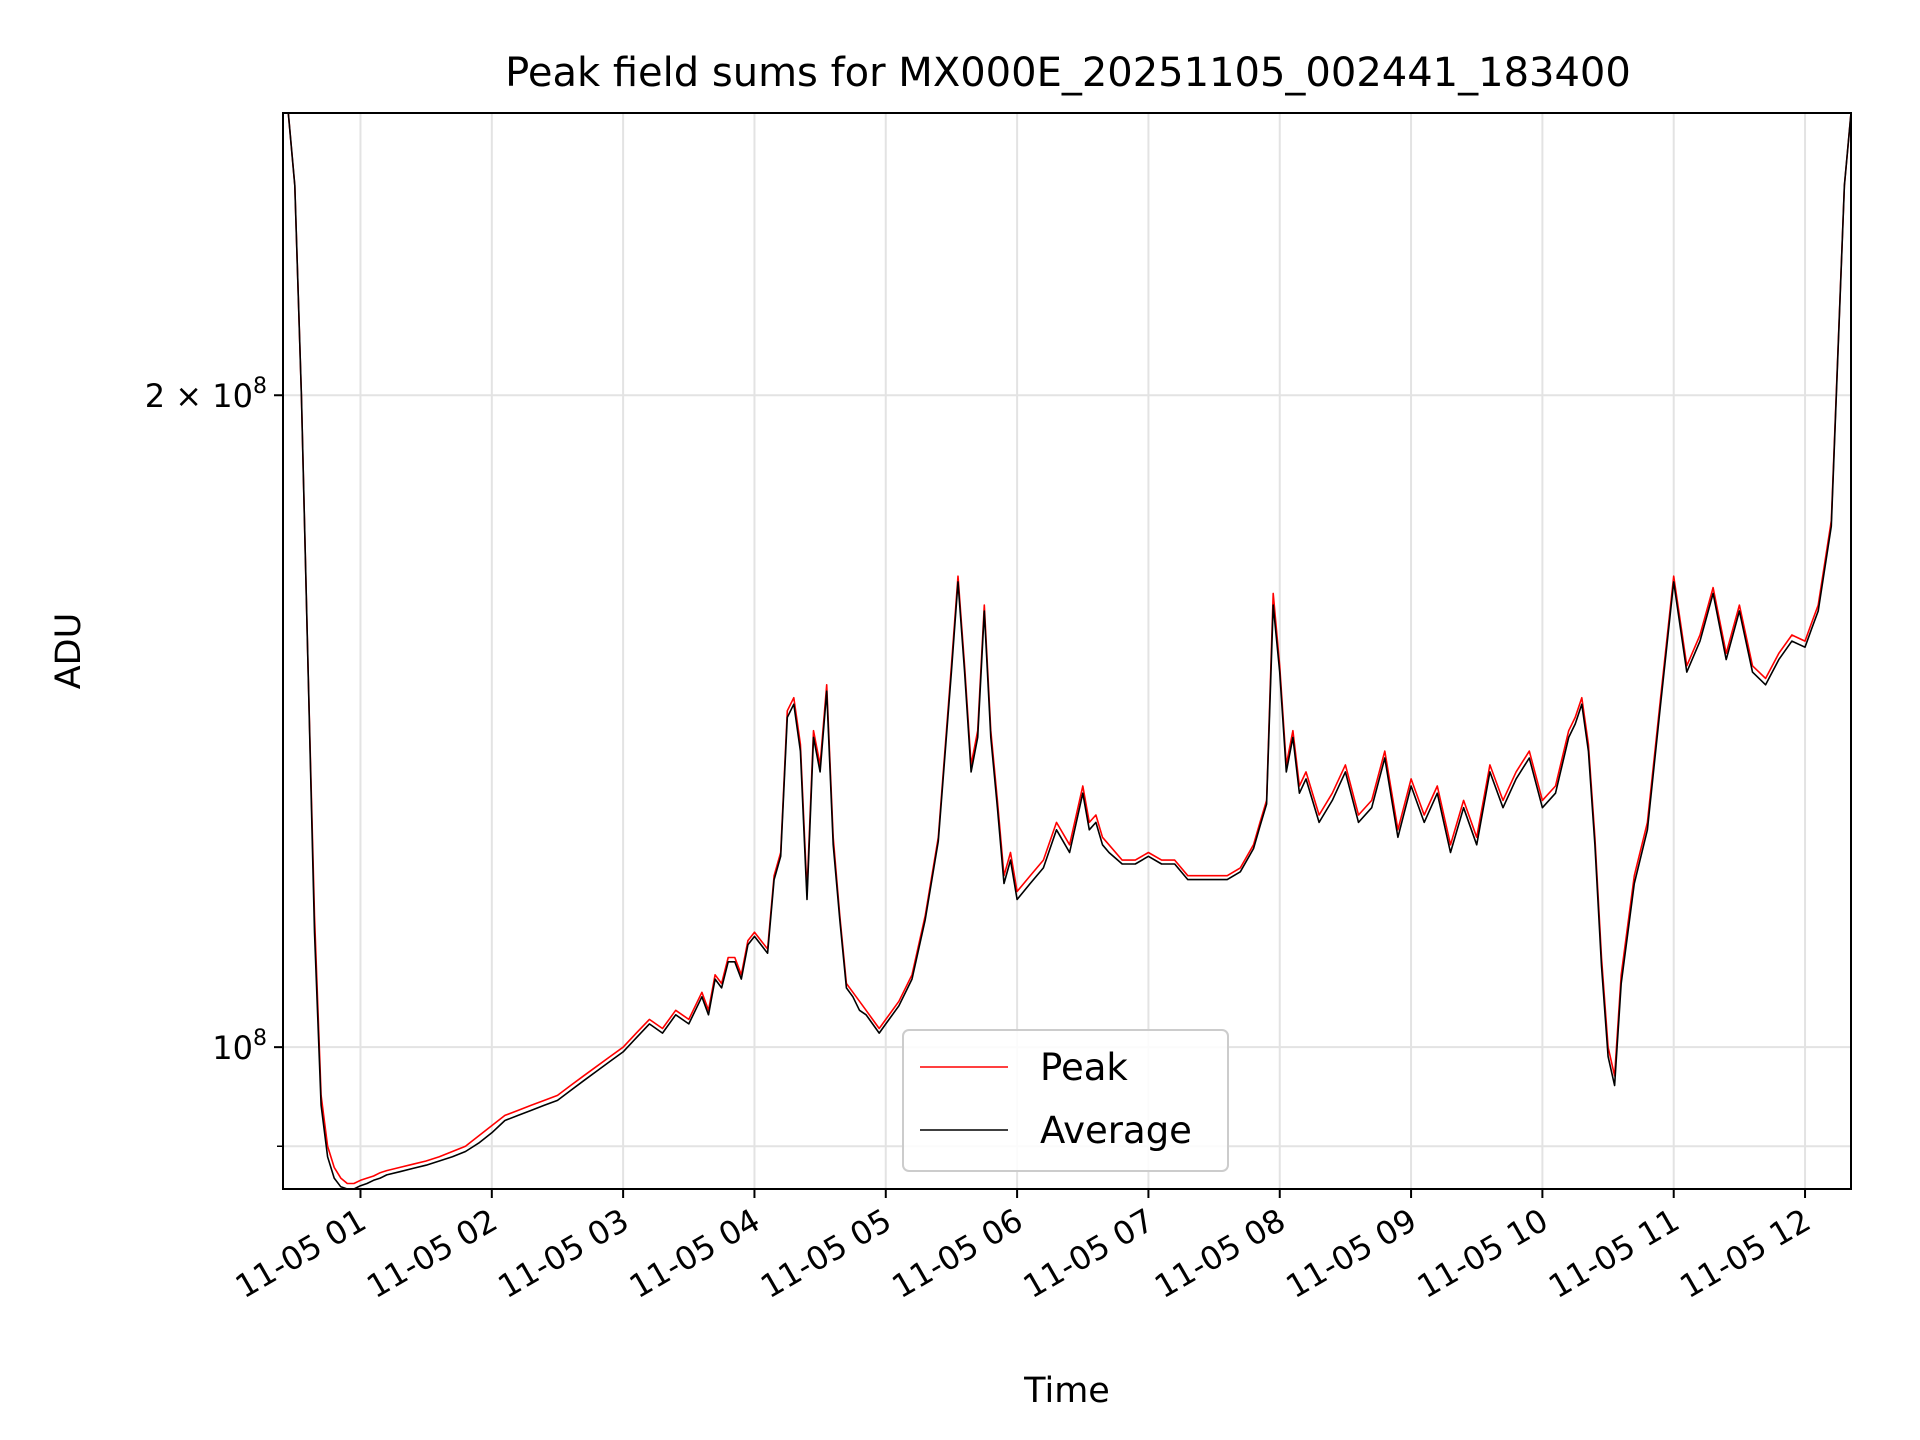  I want to click on legend-average-label: Average, so click(1116, 1130).